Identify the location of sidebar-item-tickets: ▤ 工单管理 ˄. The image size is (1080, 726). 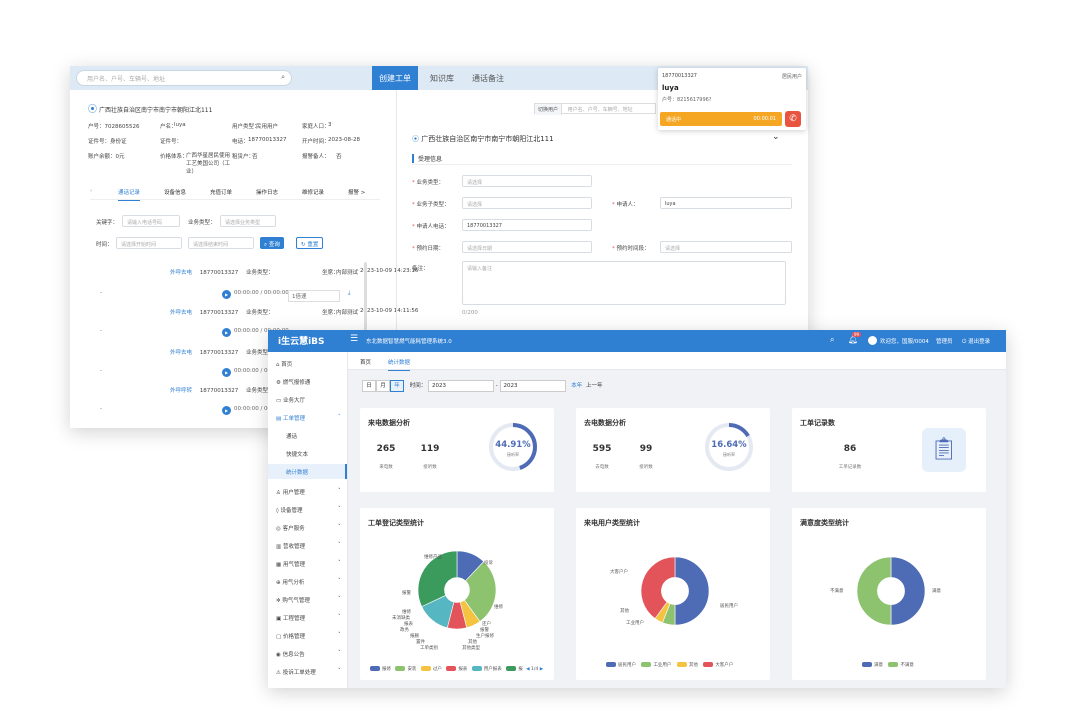
(308, 418).